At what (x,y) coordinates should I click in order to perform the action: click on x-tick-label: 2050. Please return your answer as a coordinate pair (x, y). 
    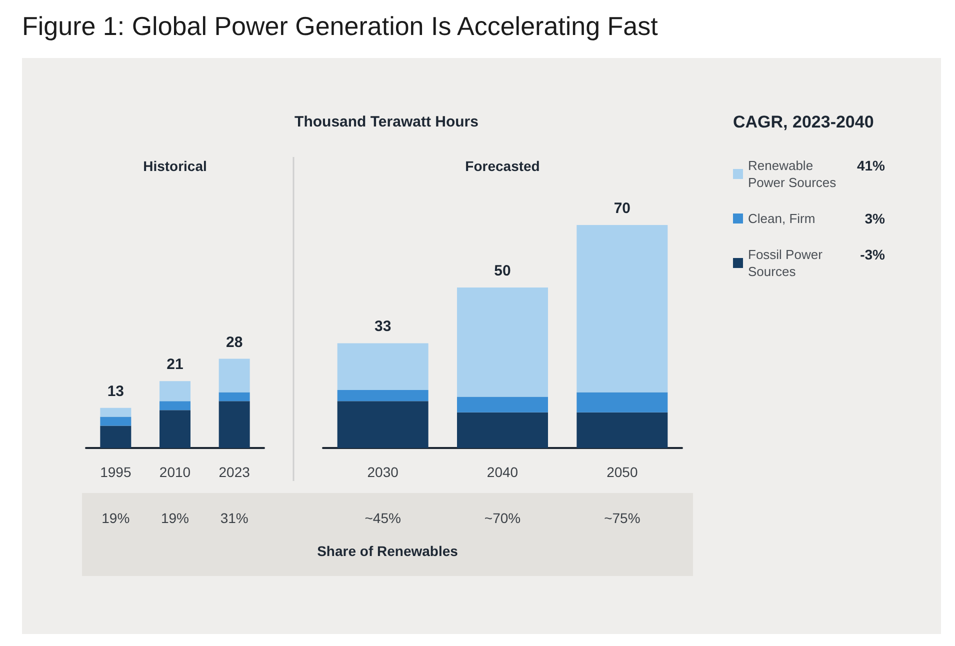
    Looking at the image, I should click on (622, 472).